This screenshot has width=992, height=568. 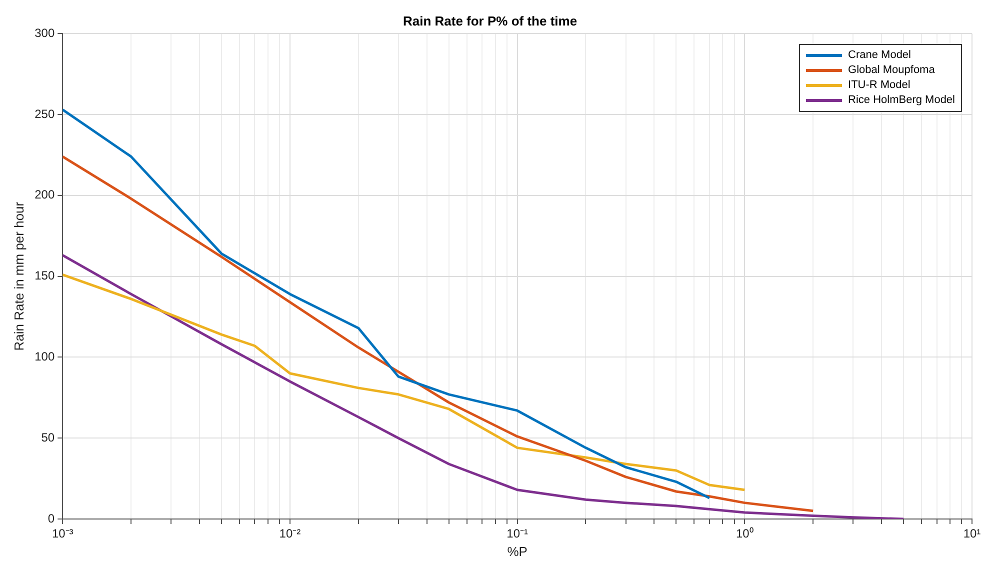 I want to click on y-tick-label: 50, so click(x=48, y=437).